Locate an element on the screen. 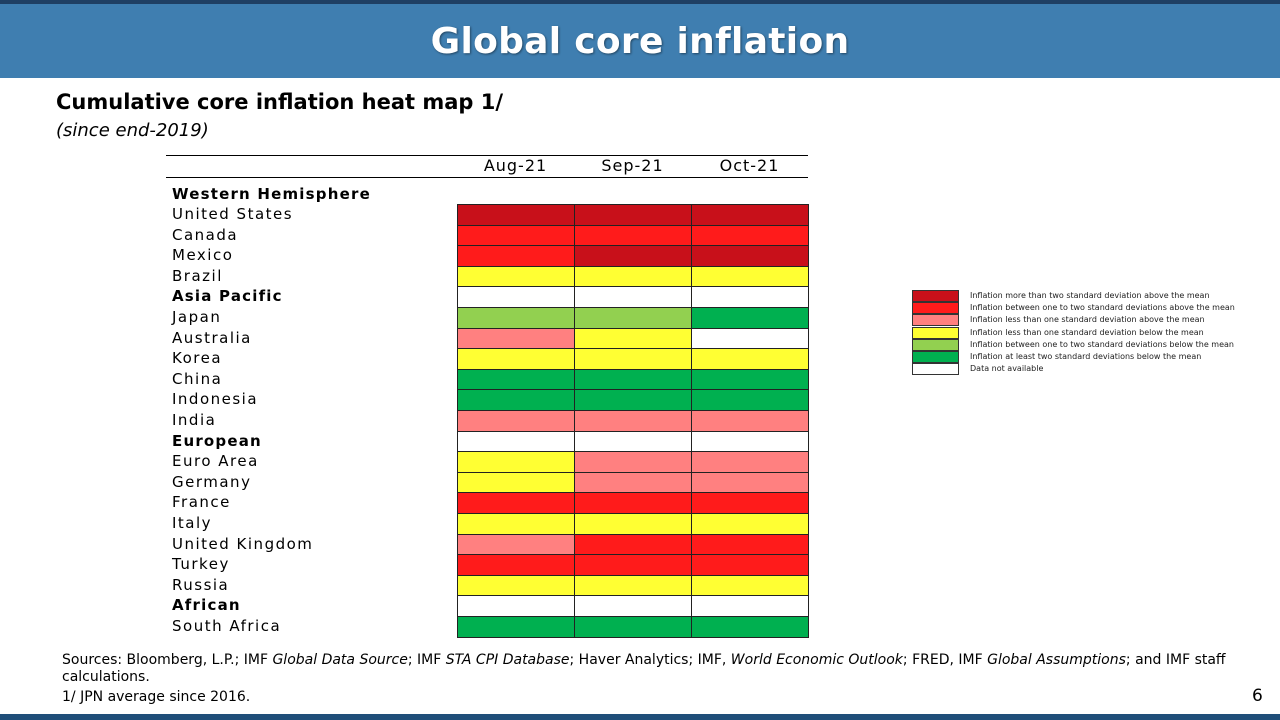  country-label: Australia is located at coordinates (212, 337).